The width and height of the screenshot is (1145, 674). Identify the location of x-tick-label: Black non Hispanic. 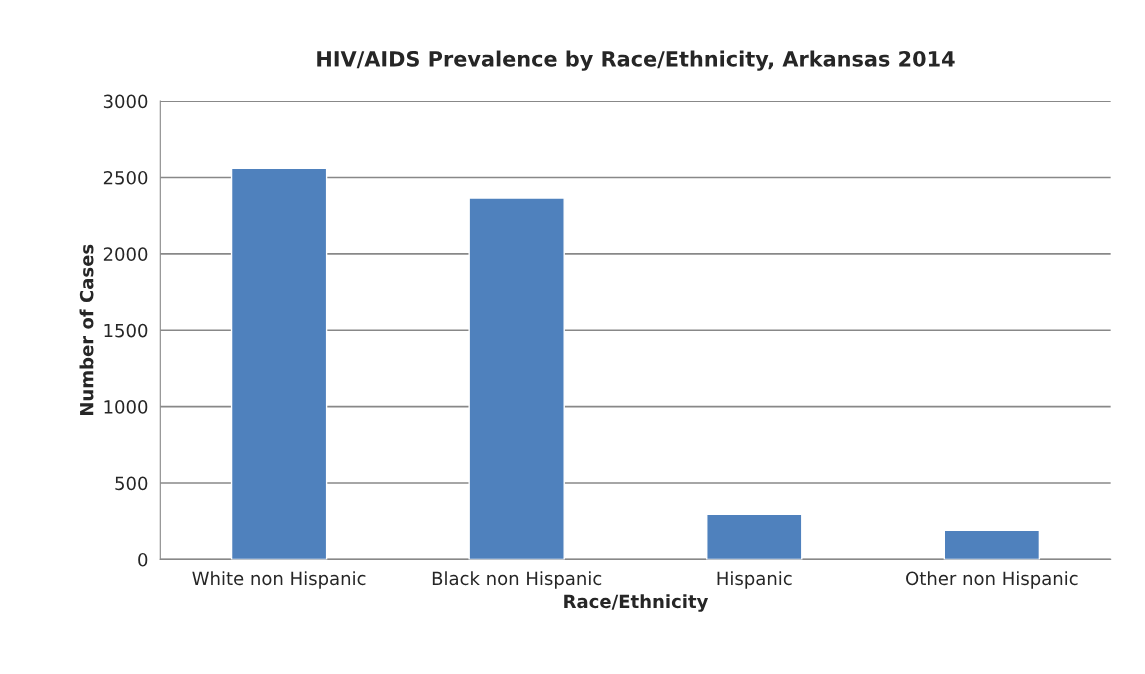
(517, 580).